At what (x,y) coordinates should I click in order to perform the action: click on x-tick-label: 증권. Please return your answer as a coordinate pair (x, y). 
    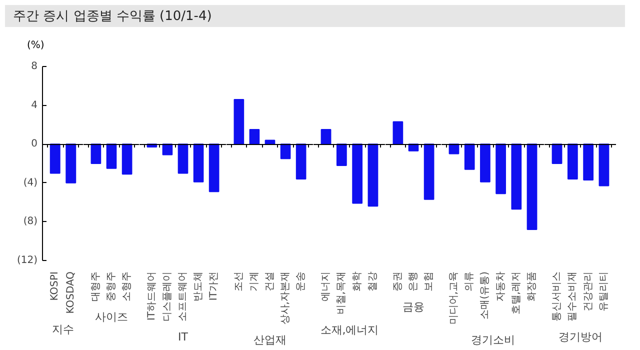
    Looking at the image, I should click on (398, 282).